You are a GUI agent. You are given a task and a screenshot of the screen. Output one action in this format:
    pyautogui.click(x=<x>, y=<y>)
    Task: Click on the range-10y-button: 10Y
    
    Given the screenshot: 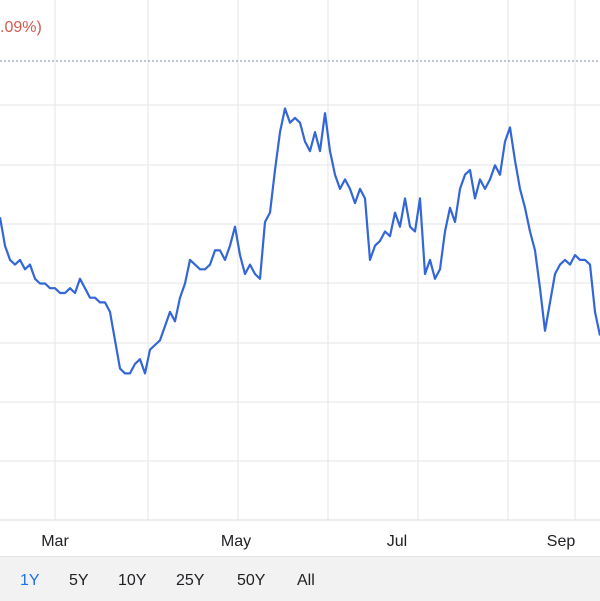 What is the action you would take?
    pyautogui.click(x=132, y=580)
    